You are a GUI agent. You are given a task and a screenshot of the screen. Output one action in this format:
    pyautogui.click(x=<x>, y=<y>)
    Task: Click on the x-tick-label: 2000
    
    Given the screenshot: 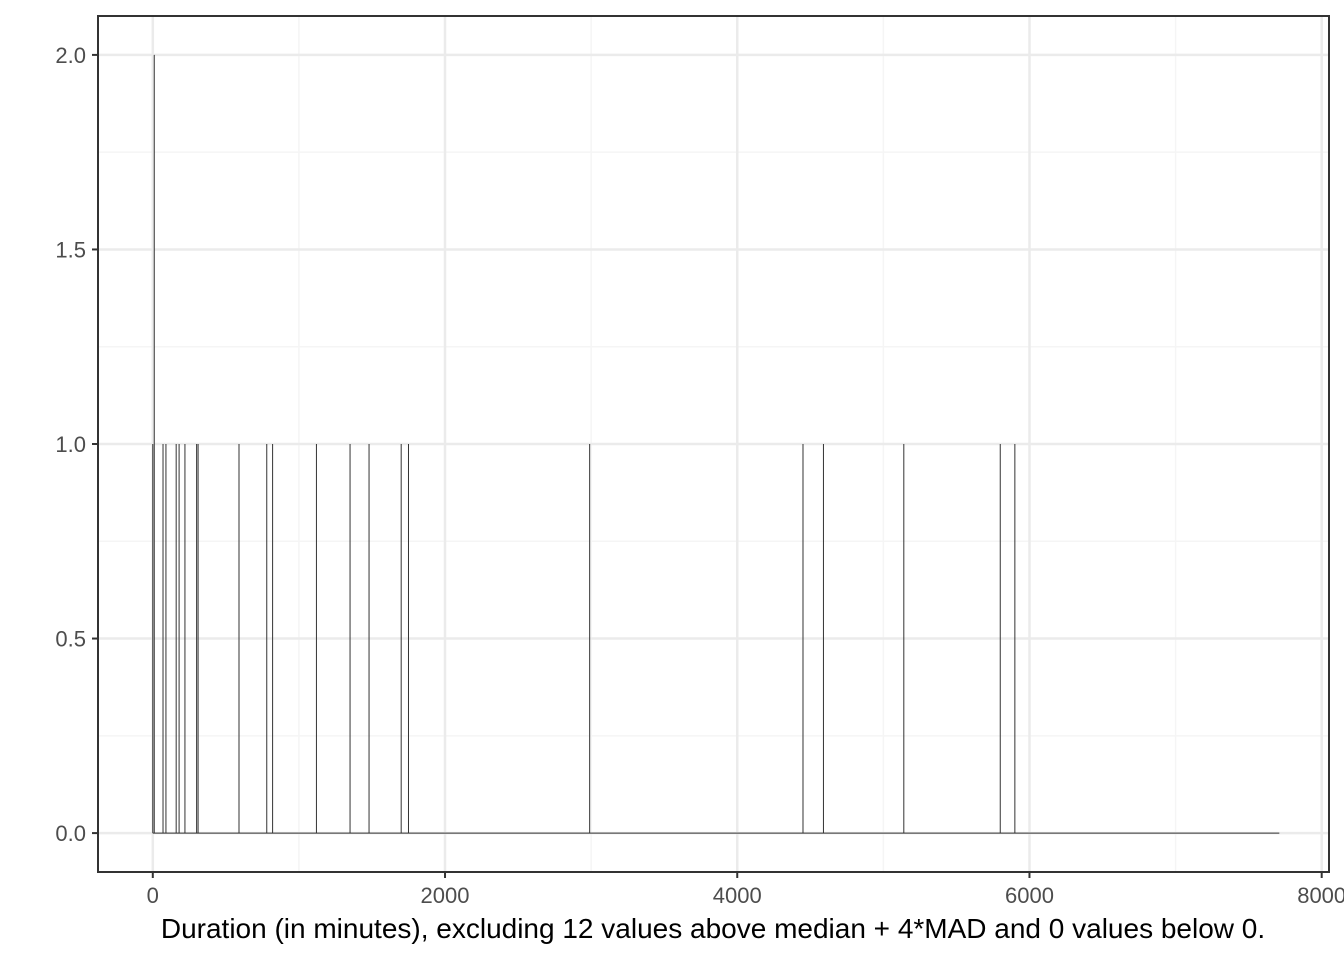 What is the action you would take?
    pyautogui.click(x=445, y=895)
    